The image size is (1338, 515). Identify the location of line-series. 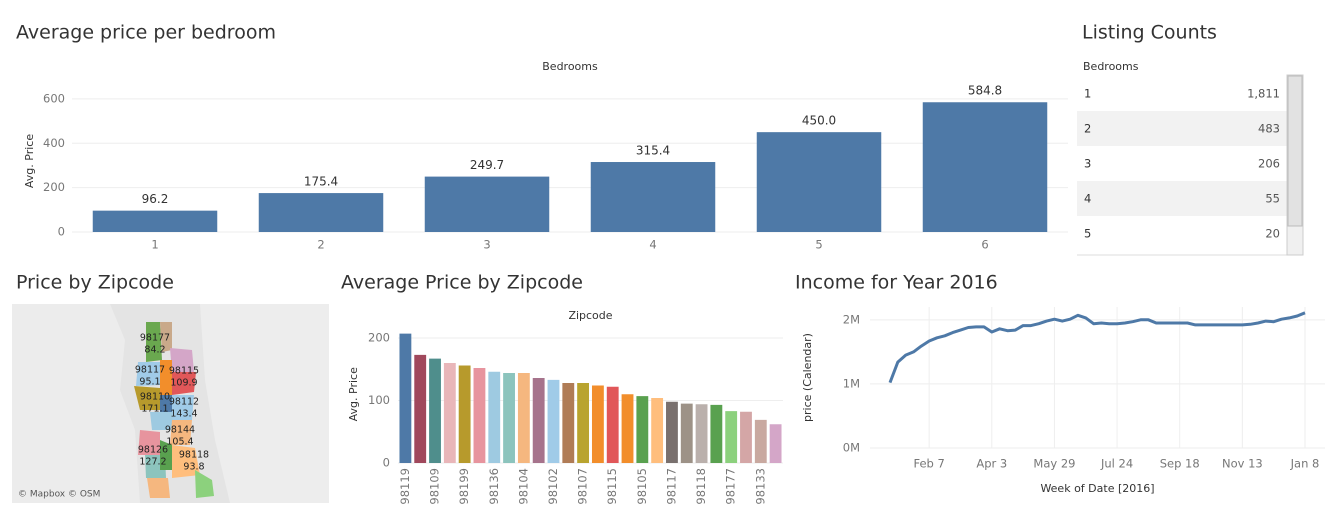
(1097, 347).